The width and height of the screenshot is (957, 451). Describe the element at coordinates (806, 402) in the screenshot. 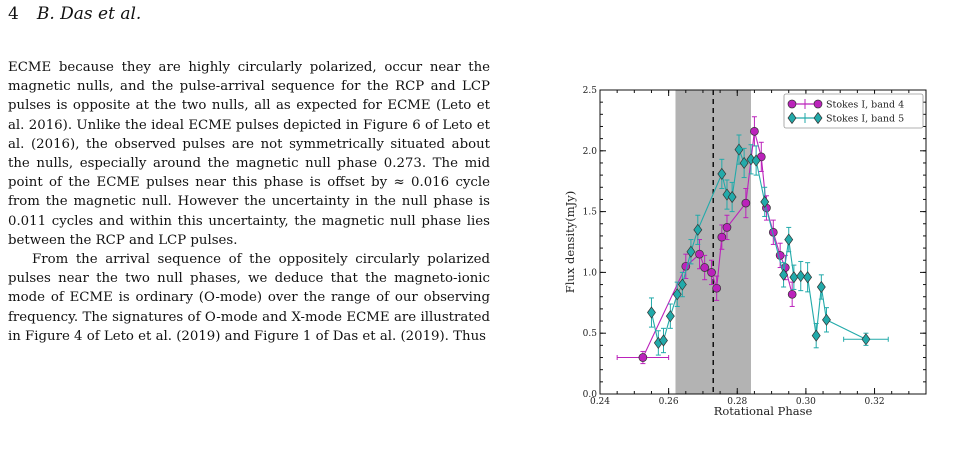

I see `x-tick-label: 0.30` at that location.